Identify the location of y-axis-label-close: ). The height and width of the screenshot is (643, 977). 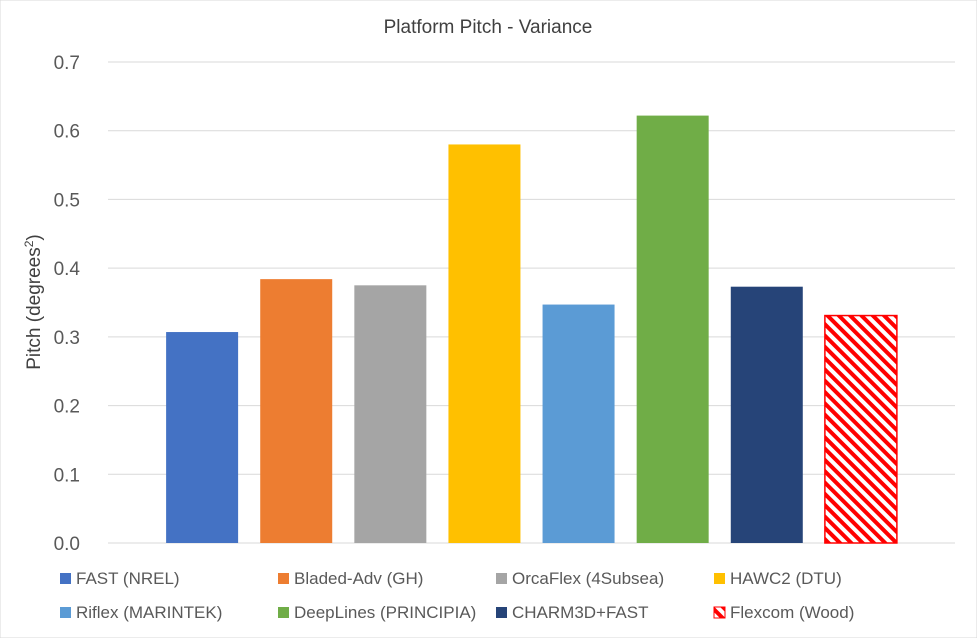
(34, 237).